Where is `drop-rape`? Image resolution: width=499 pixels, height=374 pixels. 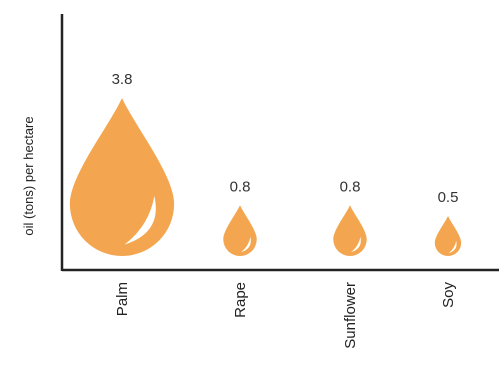 drop-rape is located at coordinates (240, 230).